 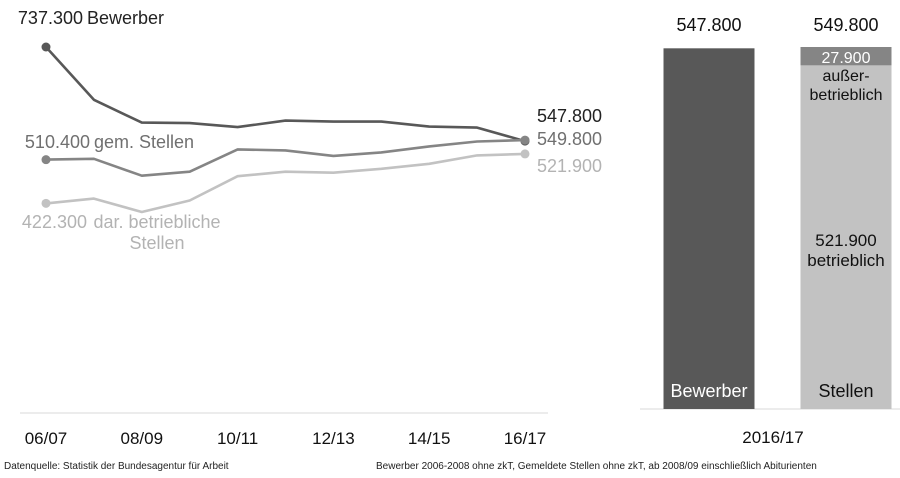 What do you see at coordinates (144, 142) in the screenshot?
I see `series-name-gem-stellen: gem. Stellen` at bounding box center [144, 142].